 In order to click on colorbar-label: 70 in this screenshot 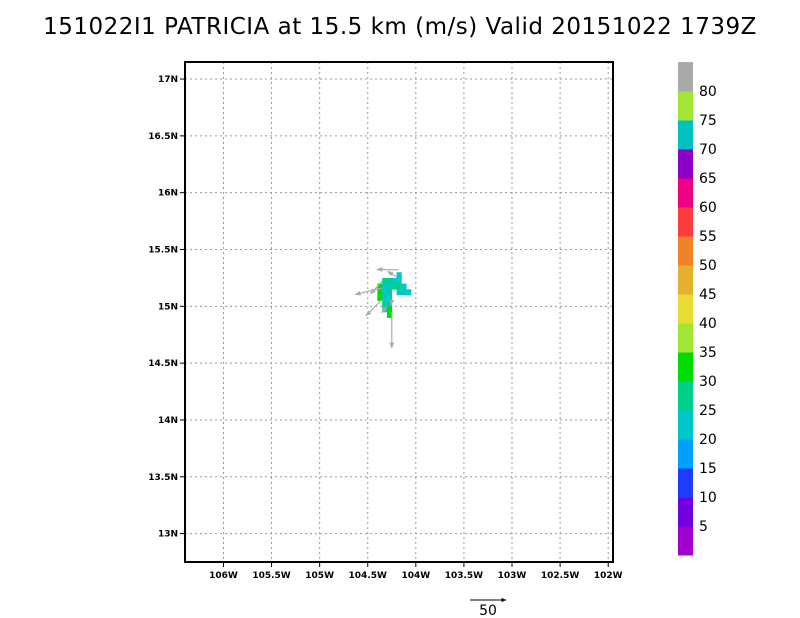, I will do `click(708, 150)`.